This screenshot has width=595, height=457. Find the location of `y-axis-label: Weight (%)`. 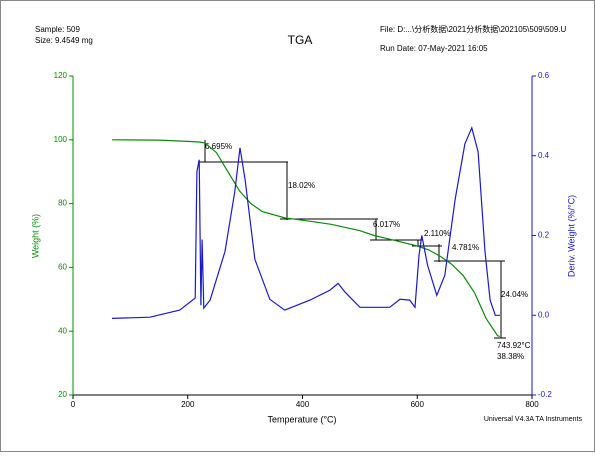

y-axis-label: Weight (%) is located at coordinates (35, 236).